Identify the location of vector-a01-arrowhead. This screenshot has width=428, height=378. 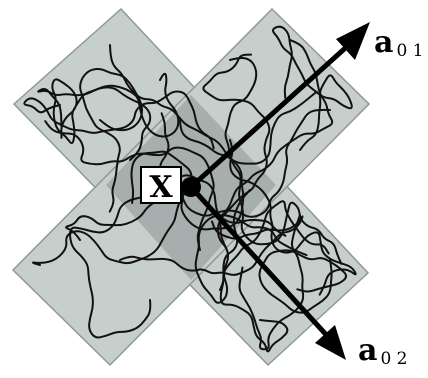
(353, 41).